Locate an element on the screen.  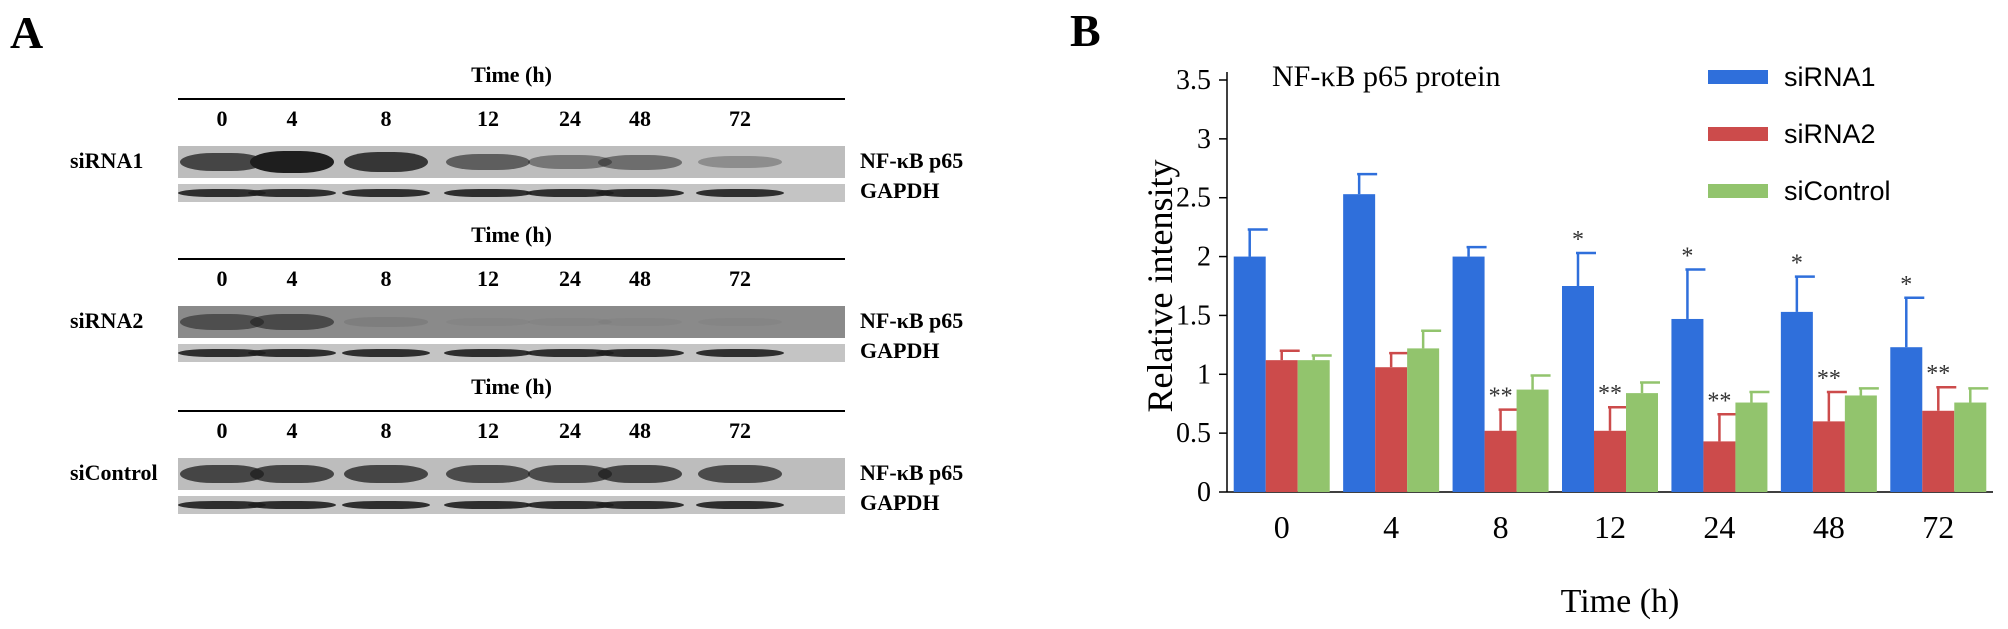
legend-label: siRNA1 is located at coordinates (1830, 77).